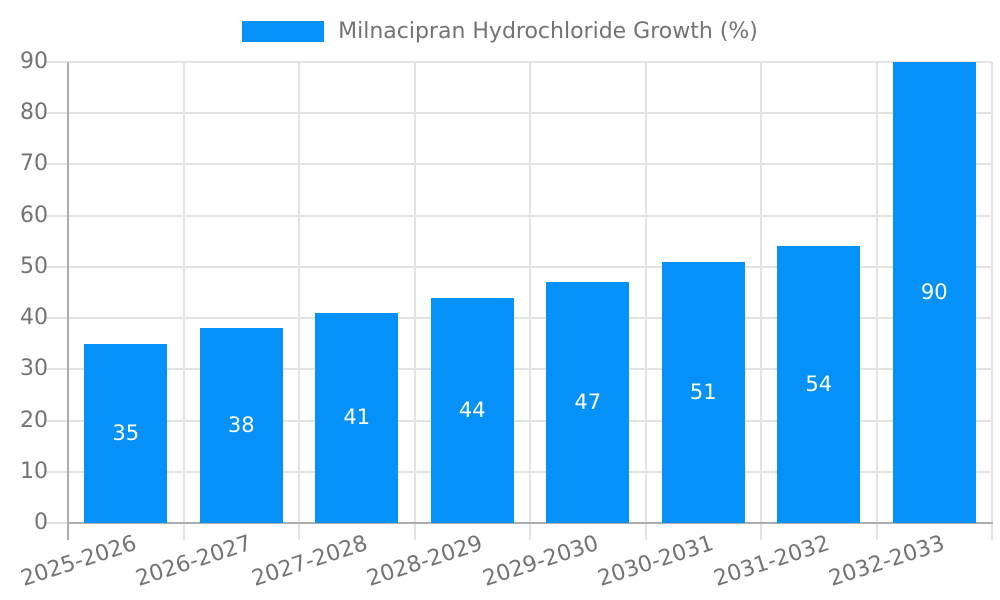  I want to click on bar: 54, so click(819, 384).